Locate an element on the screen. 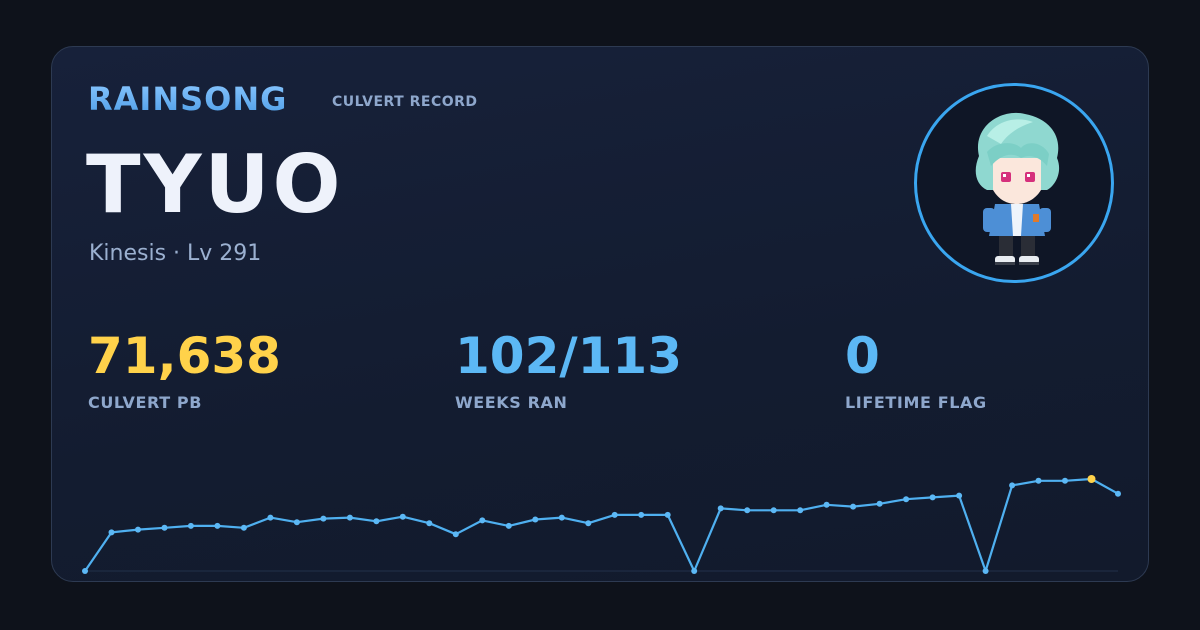 The width and height of the screenshot is (1200, 630). lifetime-flag-value: 0 is located at coordinates (862, 356).